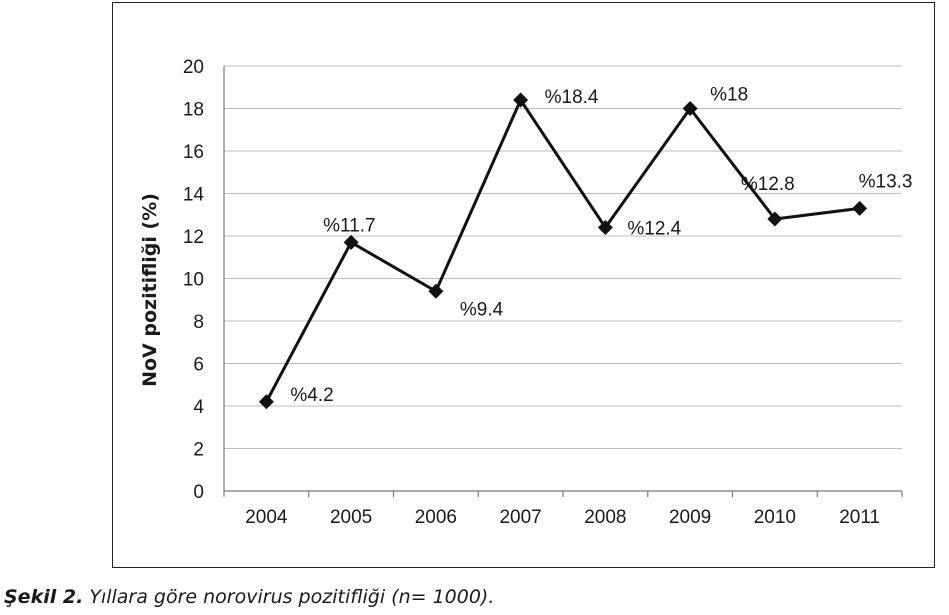 The height and width of the screenshot is (615, 949). I want to click on x-tick-label: 2008, so click(605, 517).